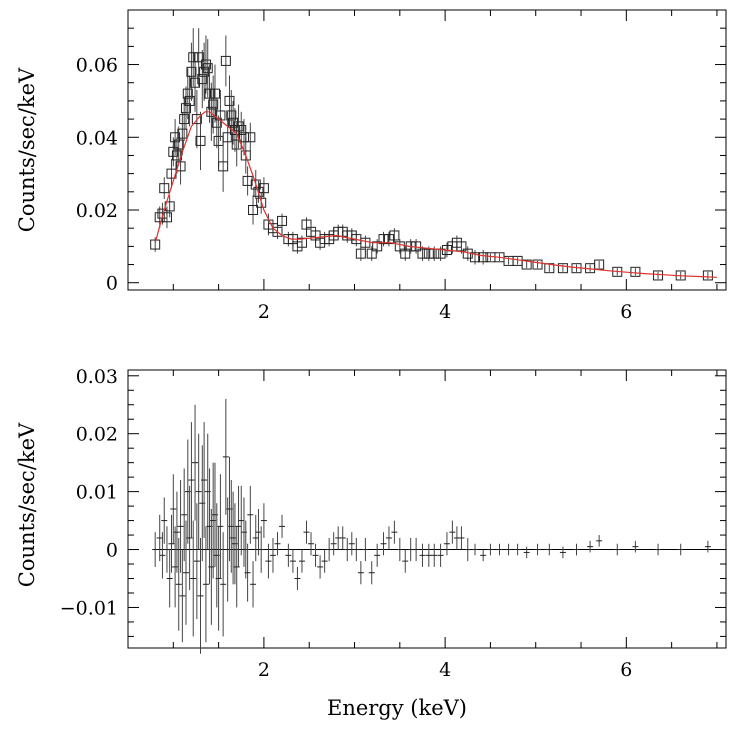 The width and height of the screenshot is (736, 731). Describe the element at coordinates (97, 66) in the screenshot. I see `y-tick-label: 0.06` at that location.